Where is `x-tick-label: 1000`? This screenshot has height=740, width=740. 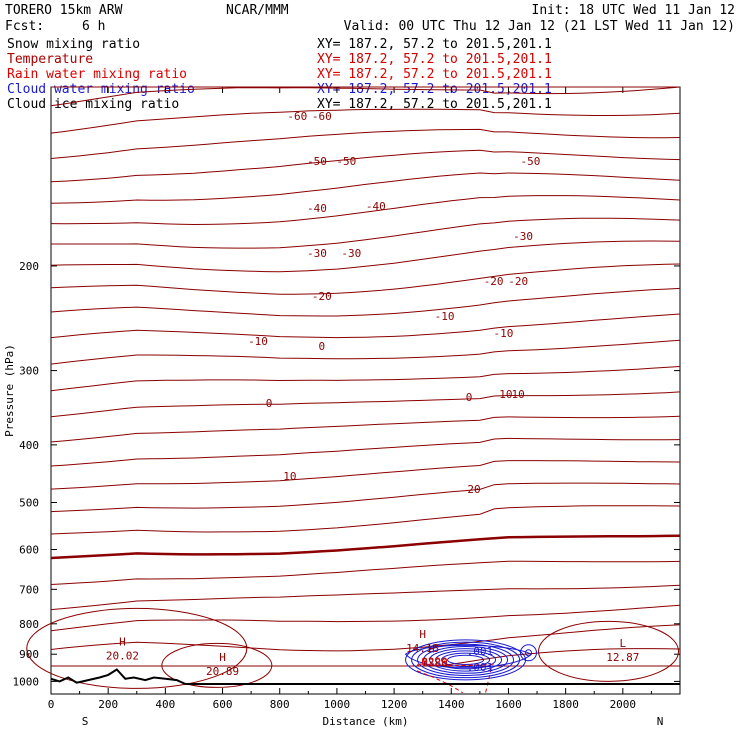
x-tick-label: 1000 is located at coordinates (337, 704).